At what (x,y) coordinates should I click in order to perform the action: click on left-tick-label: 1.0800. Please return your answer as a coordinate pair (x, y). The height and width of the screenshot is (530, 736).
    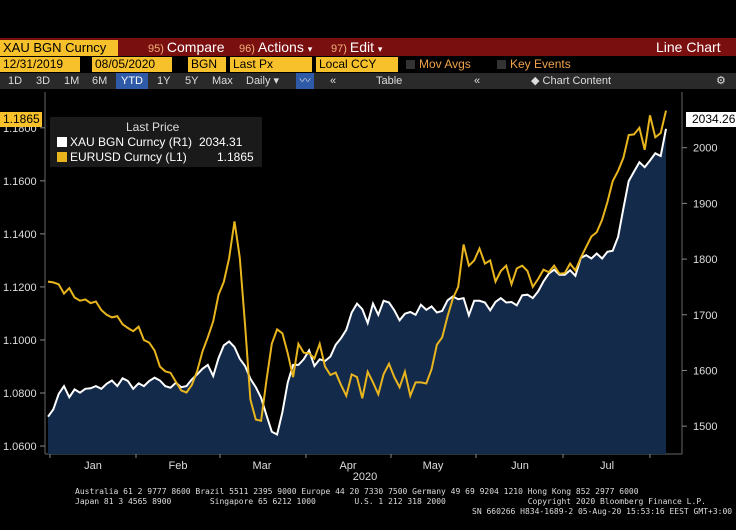
    Looking at the image, I should click on (20, 394).